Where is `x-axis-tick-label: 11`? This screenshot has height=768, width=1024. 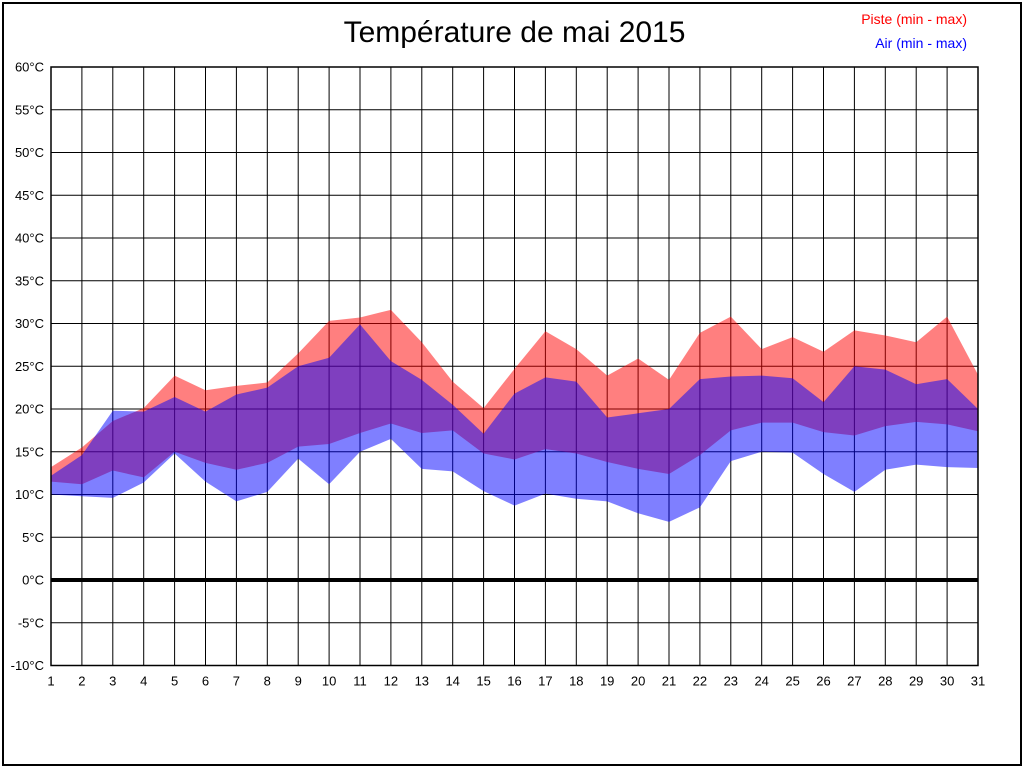 x-axis-tick-label: 11 is located at coordinates (360, 681).